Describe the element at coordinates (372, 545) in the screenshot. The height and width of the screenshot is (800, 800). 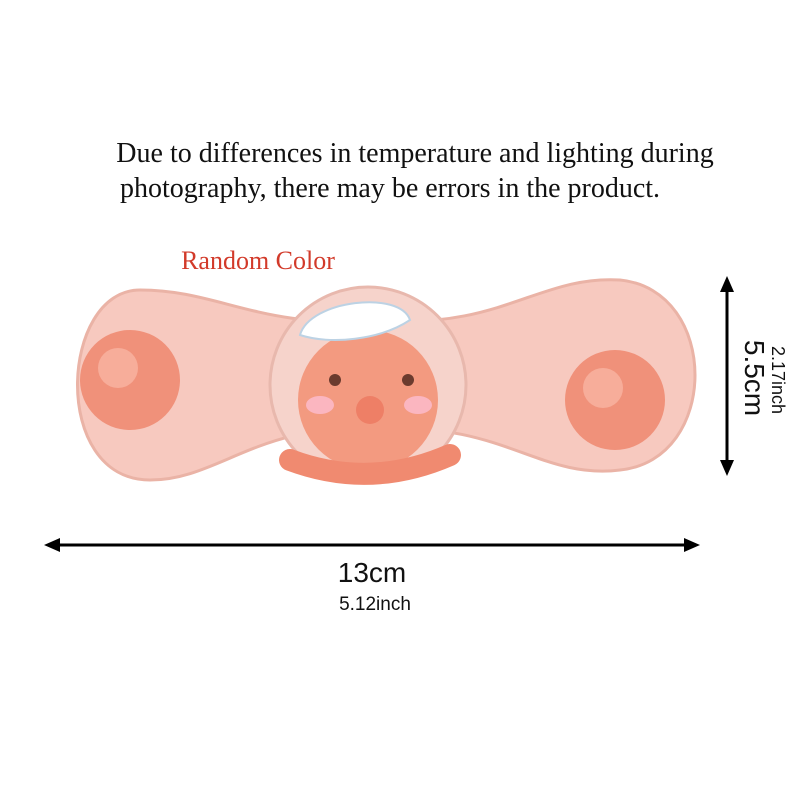
I see `width-arrow` at that location.